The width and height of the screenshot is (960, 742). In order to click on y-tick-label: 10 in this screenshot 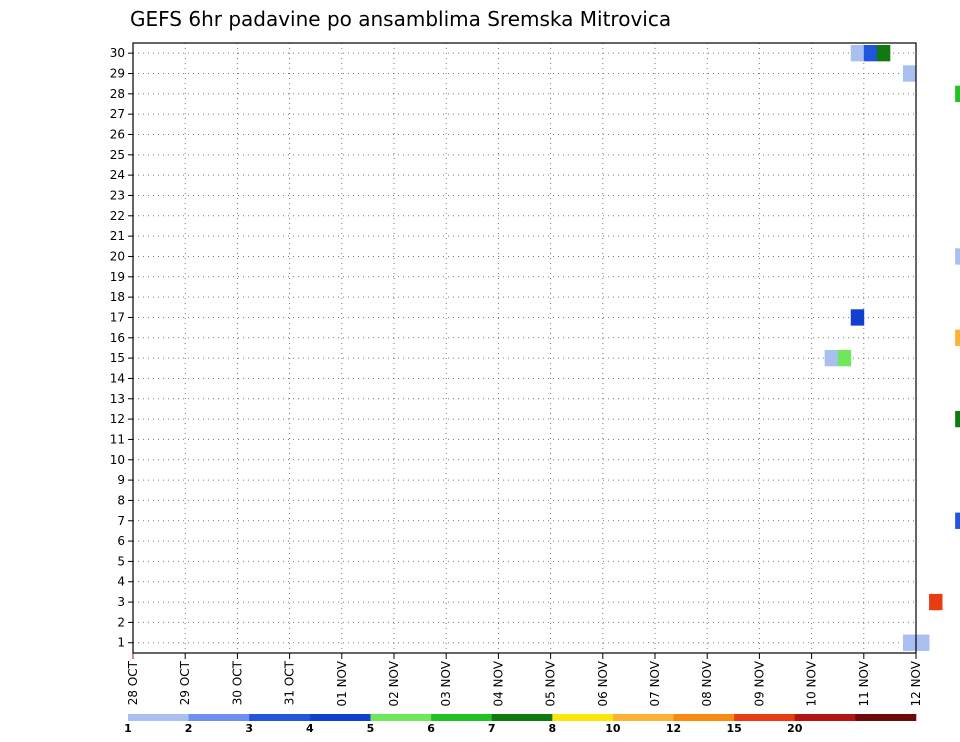, I will do `click(117, 460)`.